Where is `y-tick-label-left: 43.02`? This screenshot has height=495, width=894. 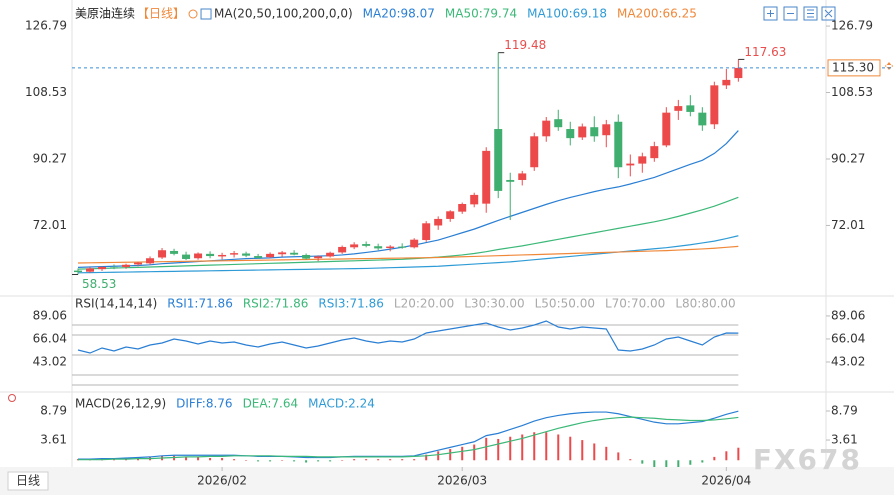
y-tick-label-left: 43.02 is located at coordinates (50, 361).